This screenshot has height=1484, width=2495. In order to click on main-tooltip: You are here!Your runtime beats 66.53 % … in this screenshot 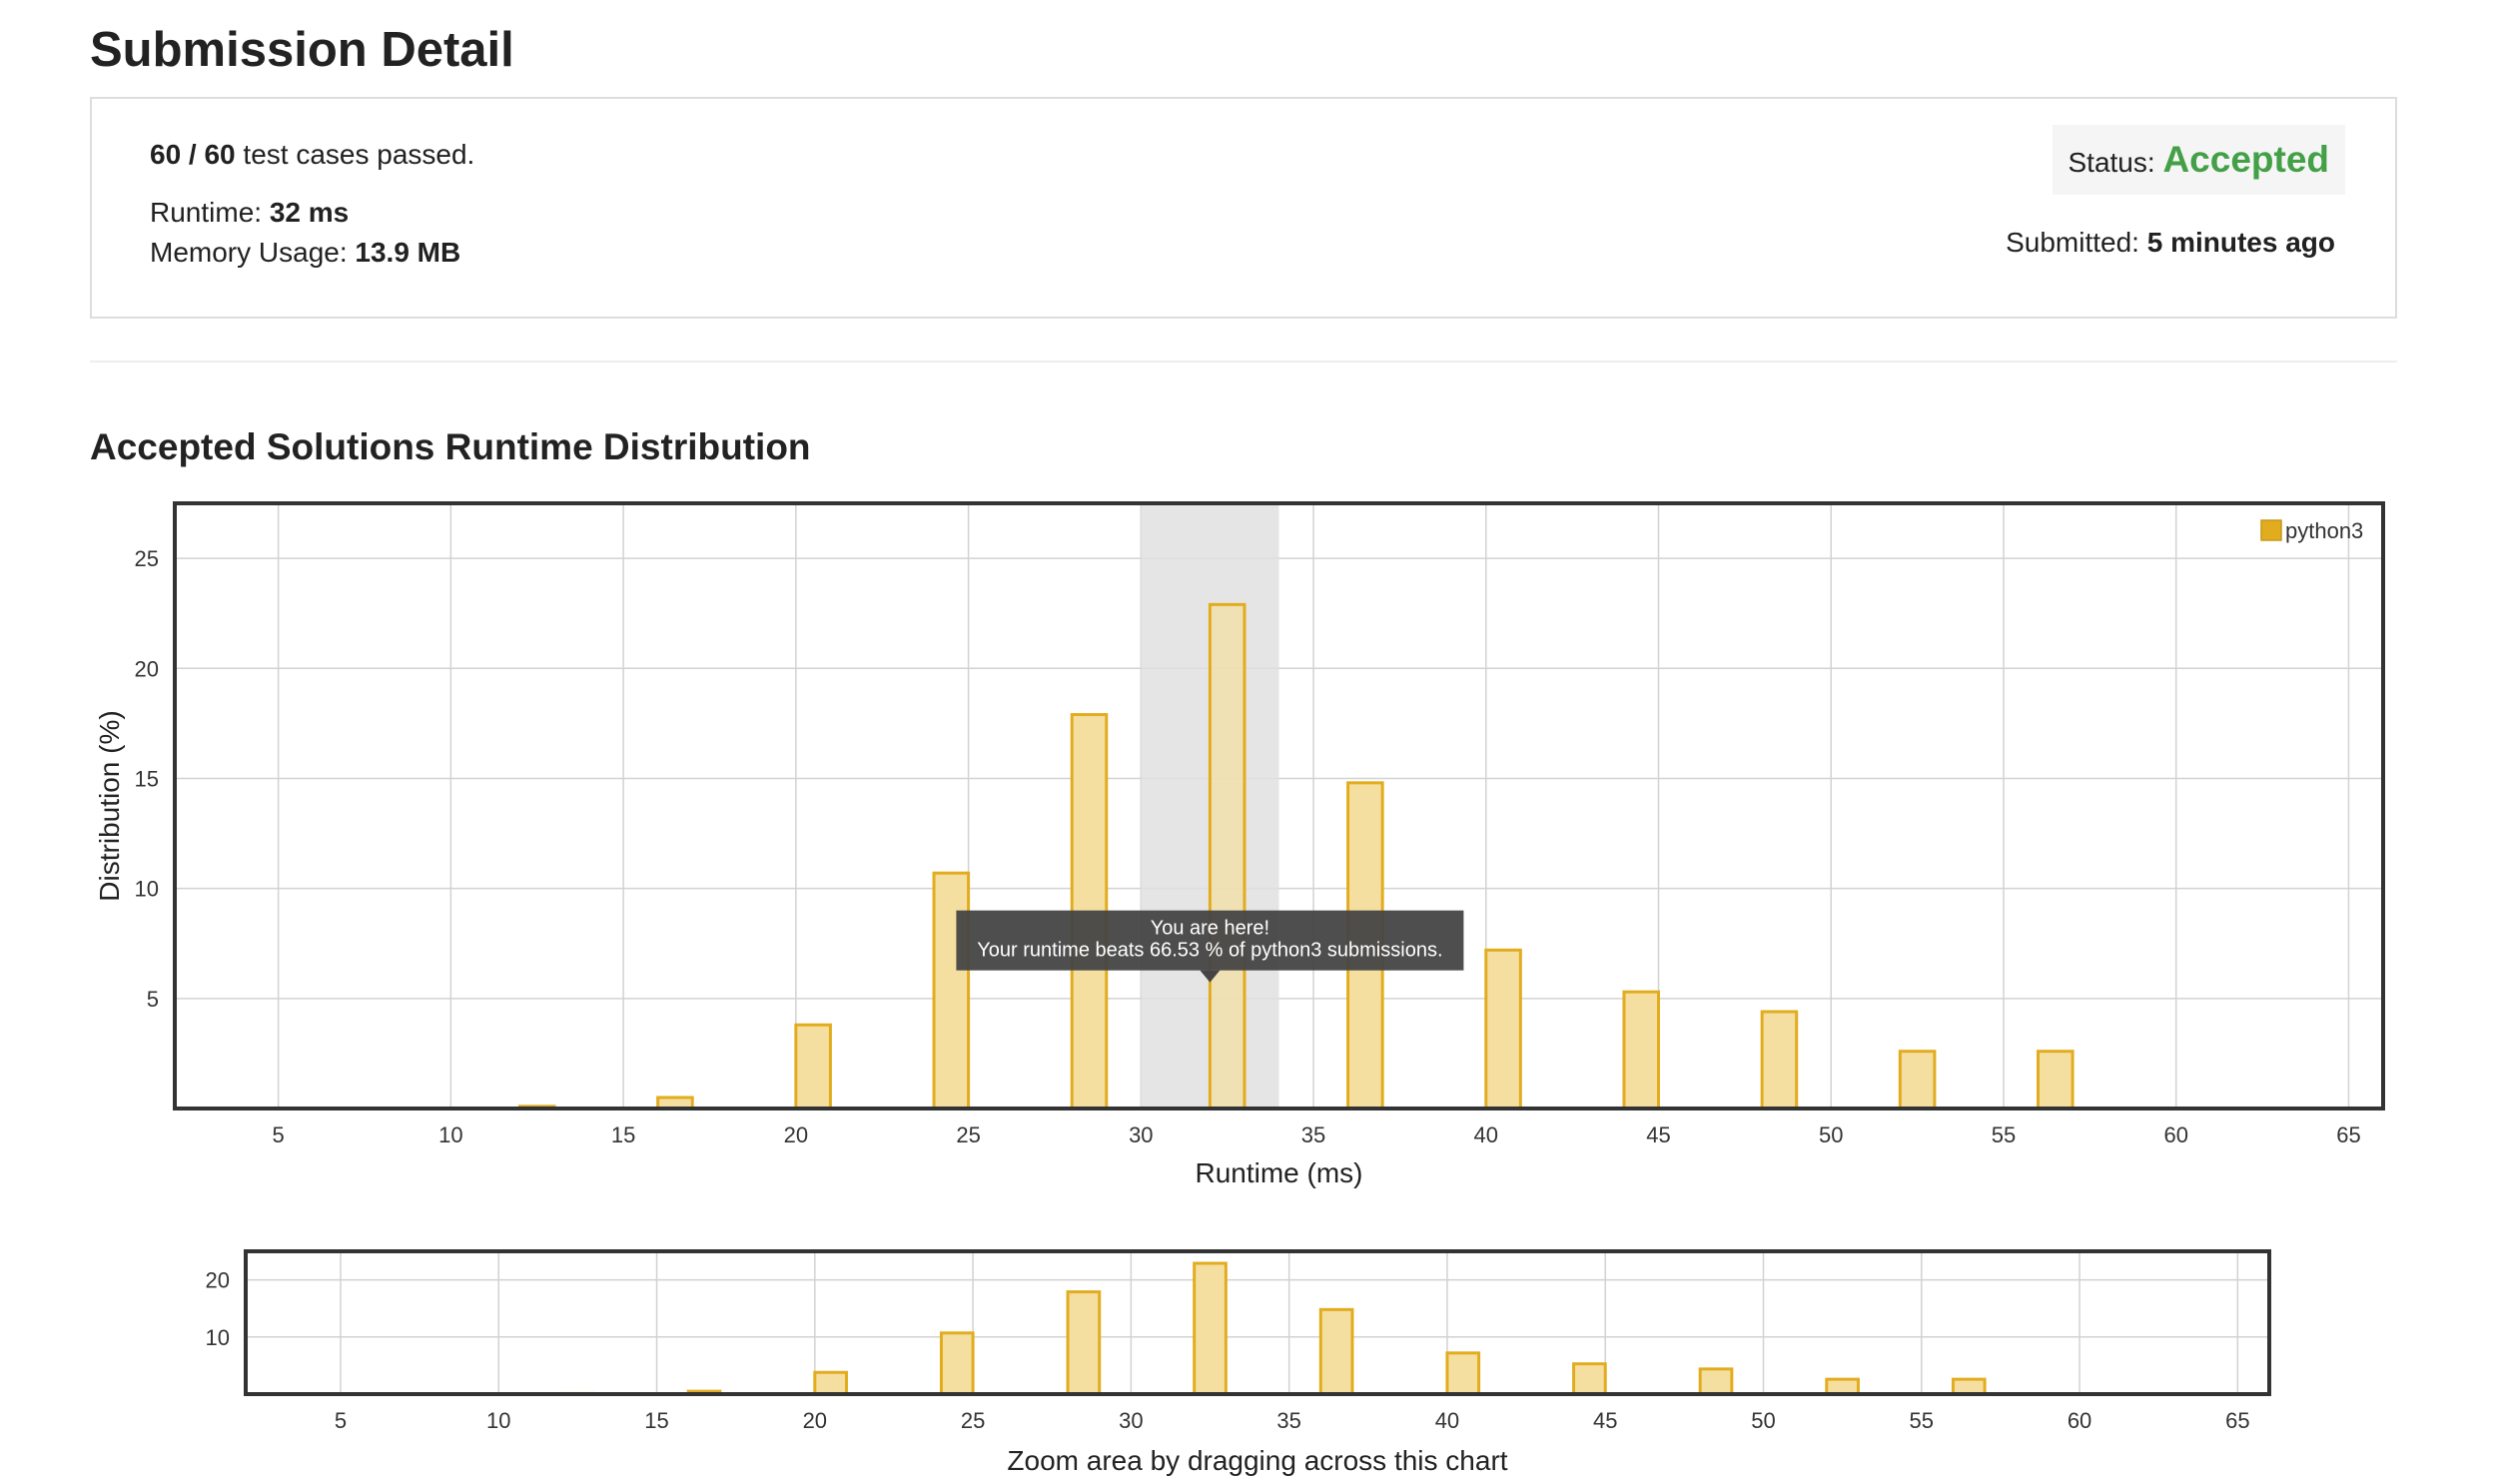, I will do `click(1210, 947)`.